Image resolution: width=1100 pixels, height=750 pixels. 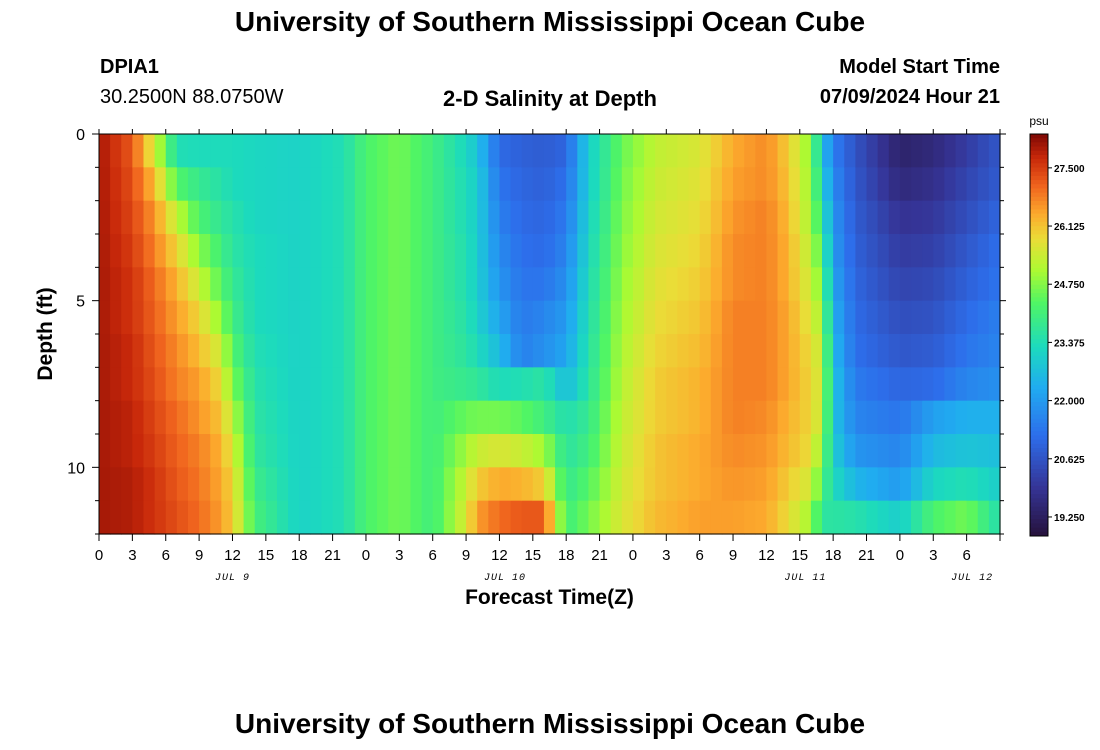 I want to click on x-tick-label: 0, so click(x=366, y=555).